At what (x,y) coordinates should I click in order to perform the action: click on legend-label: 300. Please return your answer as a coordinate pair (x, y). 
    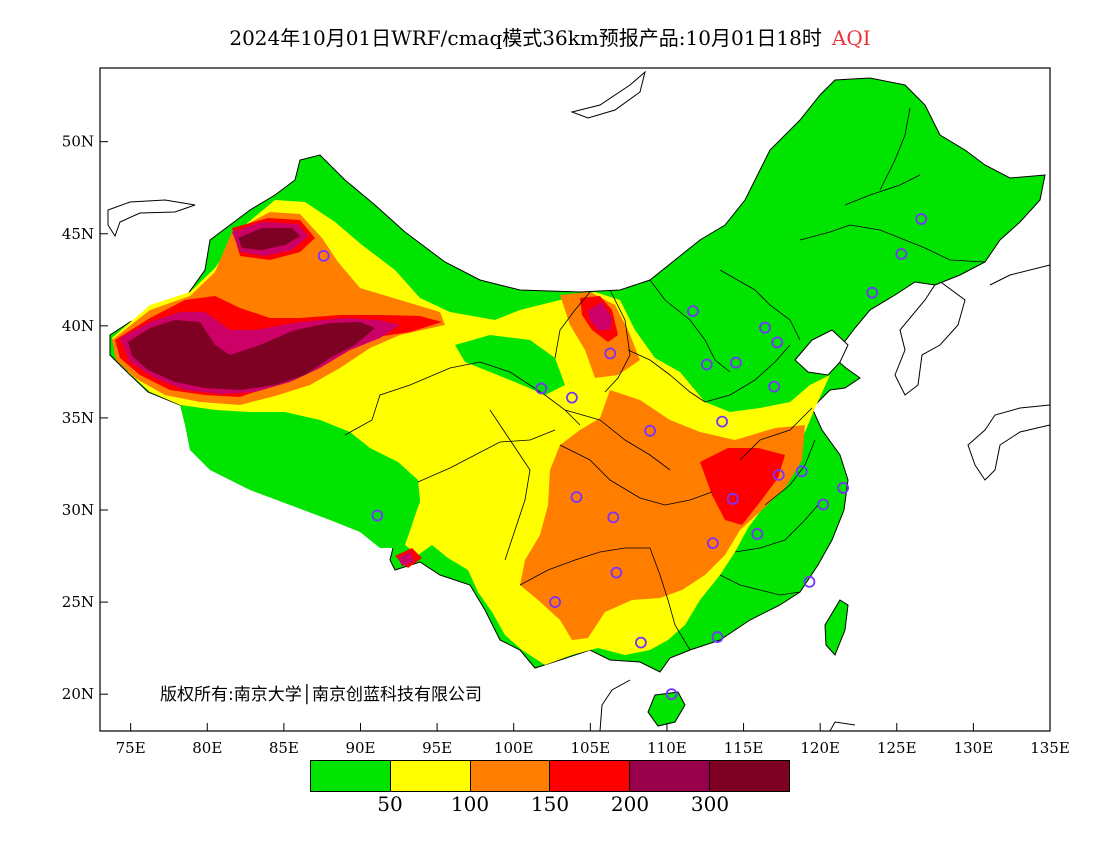
    Looking at the image, I should click on (710, 804).